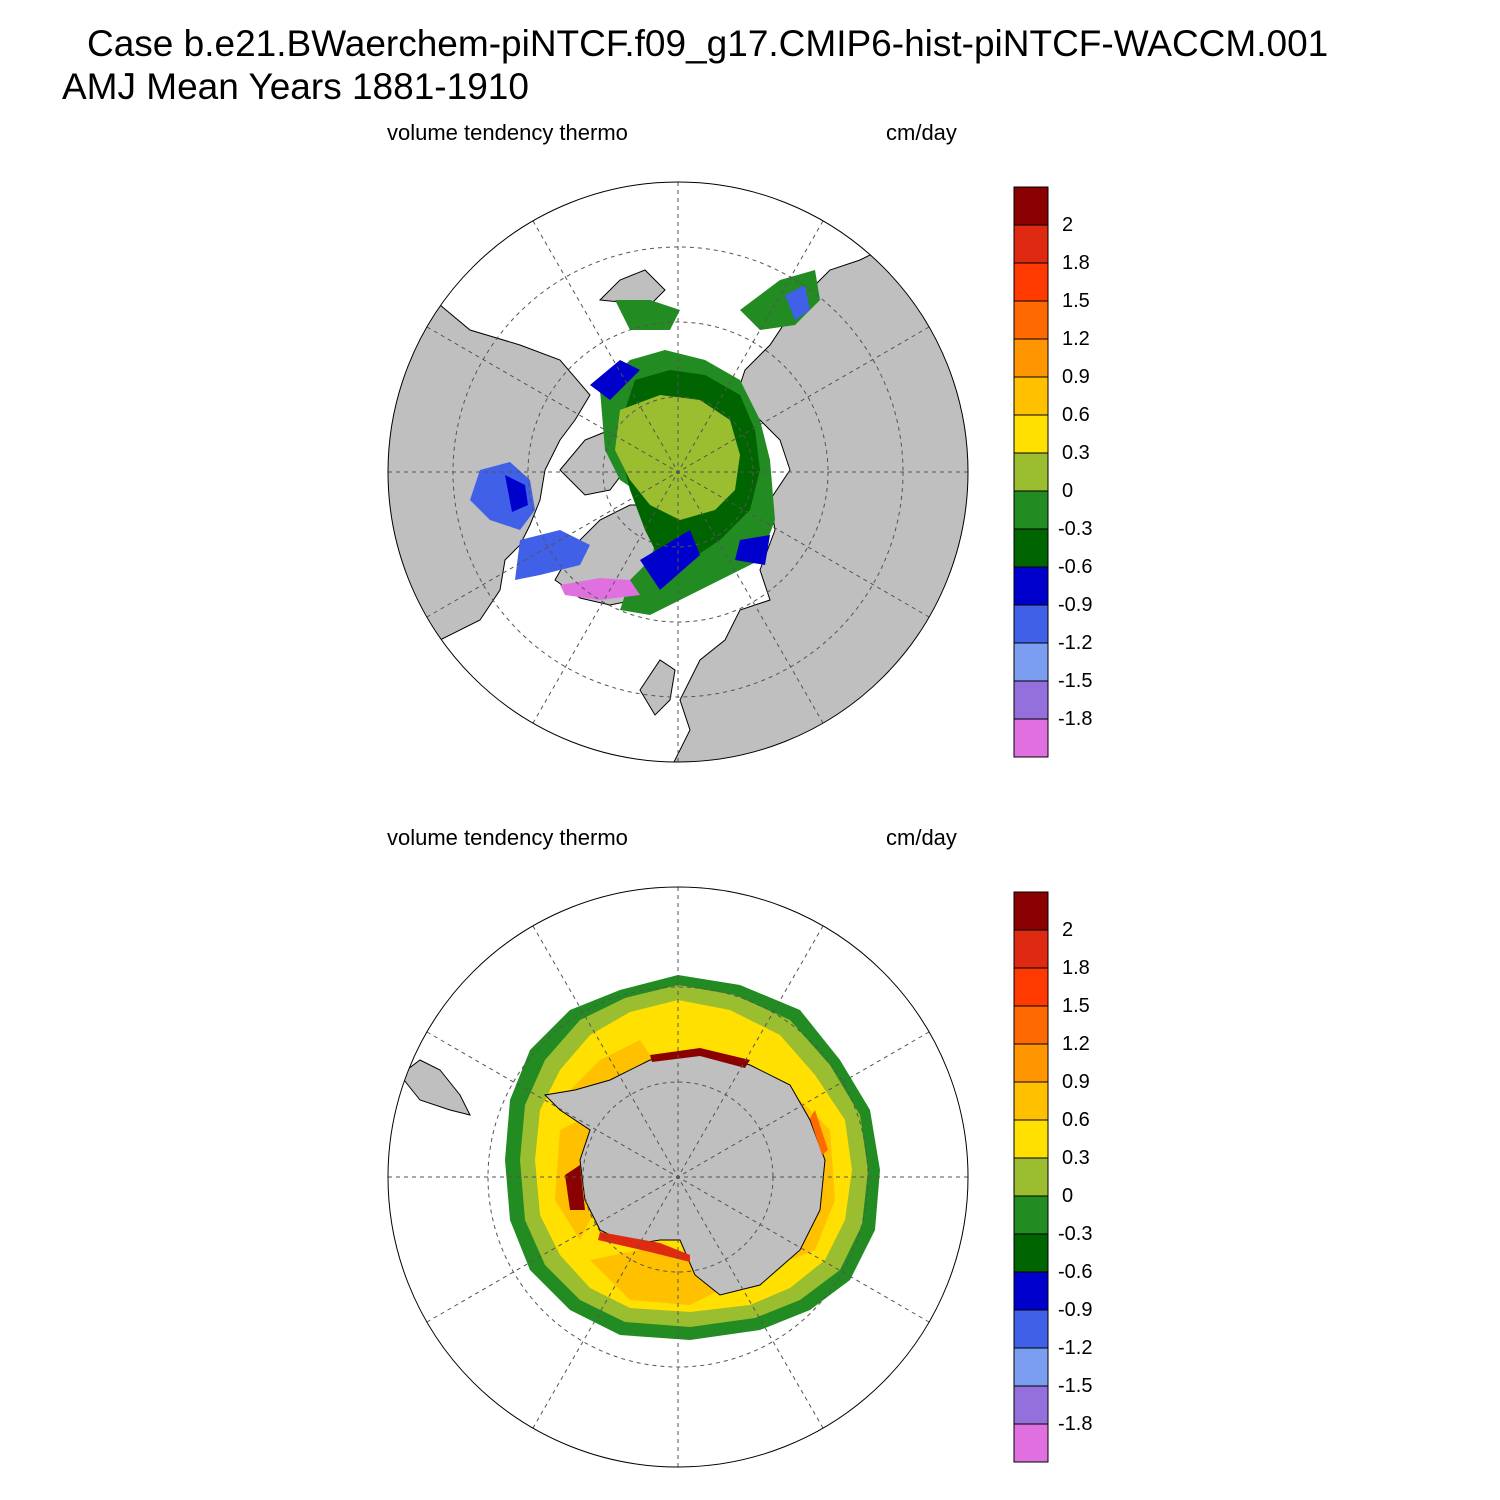 The image size is (1500, 1500). I want to click on north-colorbar-tick-label: 0, so click(1068, 491).